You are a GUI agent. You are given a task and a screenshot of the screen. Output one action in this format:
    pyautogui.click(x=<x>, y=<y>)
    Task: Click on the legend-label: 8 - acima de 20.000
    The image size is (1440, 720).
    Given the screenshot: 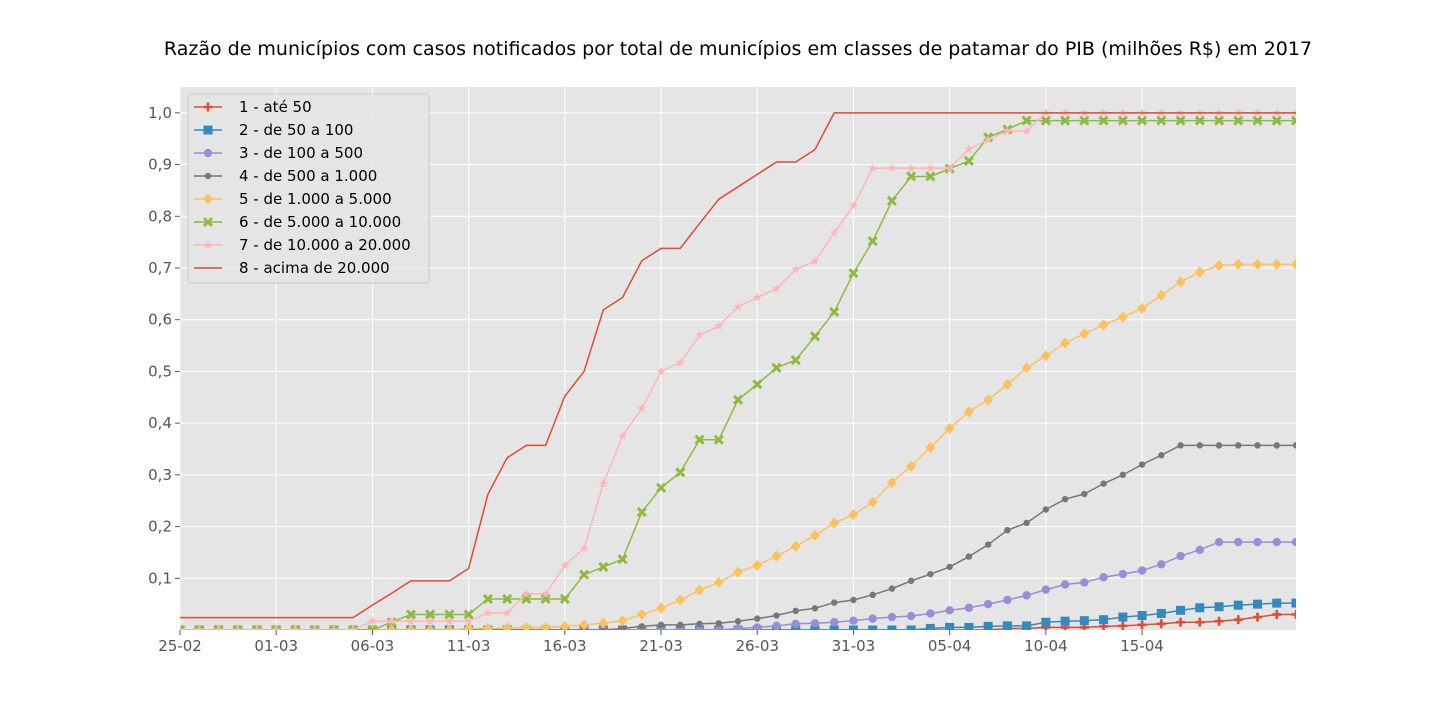 What is the action you would take?
    pyautogui.click(x=314, y=268)
    